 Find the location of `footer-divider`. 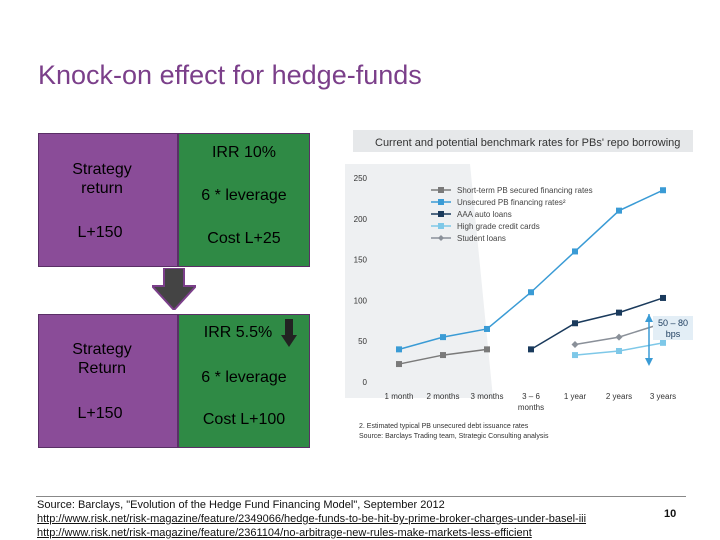

footer-divider is located at coordinates (361, 496).